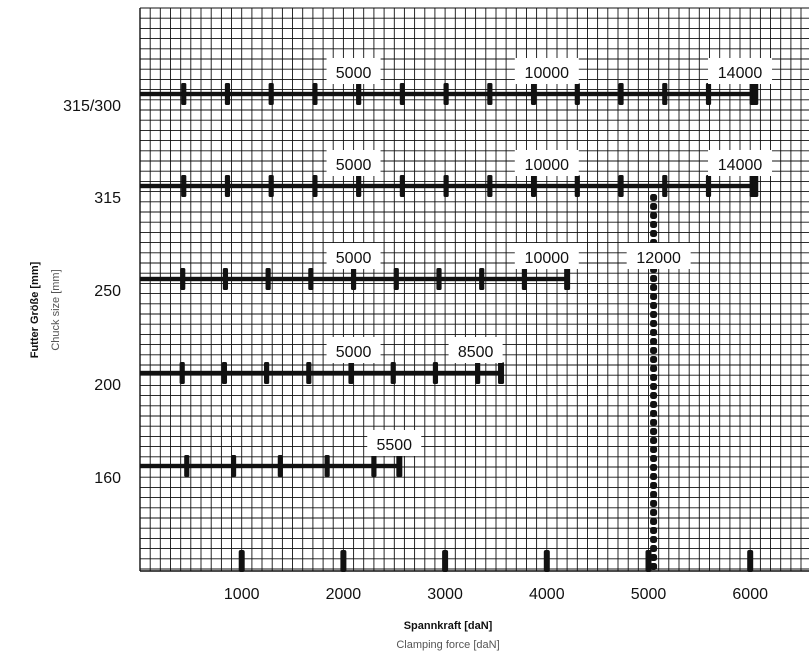 The height and width of the screenshot is (659, 809). I want to click on annotation-label-4-0: 5500, so click(394, 445).